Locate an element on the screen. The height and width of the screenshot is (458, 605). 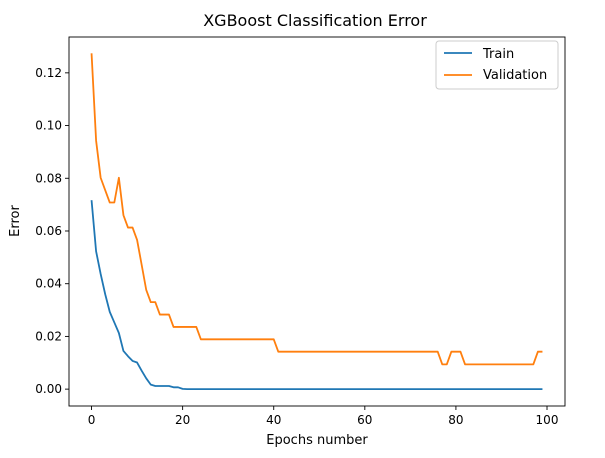
legend: Train Validation is located at coordinates (497, 65).